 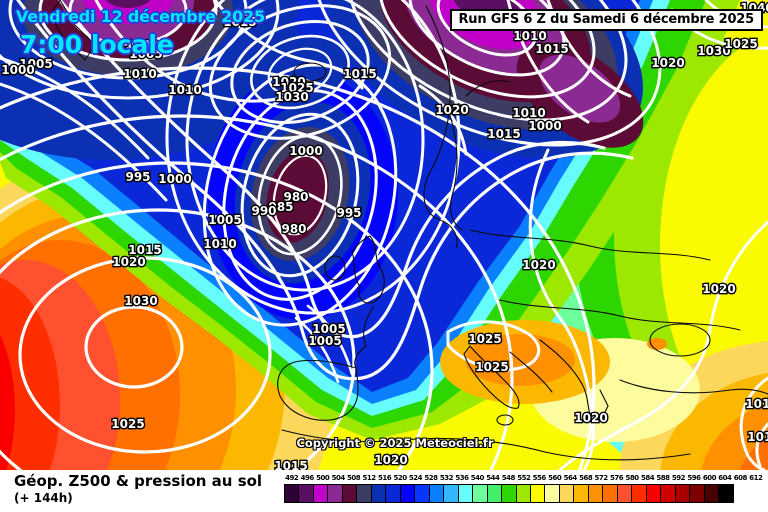 What do you see at coordinates (709, 478) in the screenshot?
I see `legend-value: 600` at bounding box center [709, 478].